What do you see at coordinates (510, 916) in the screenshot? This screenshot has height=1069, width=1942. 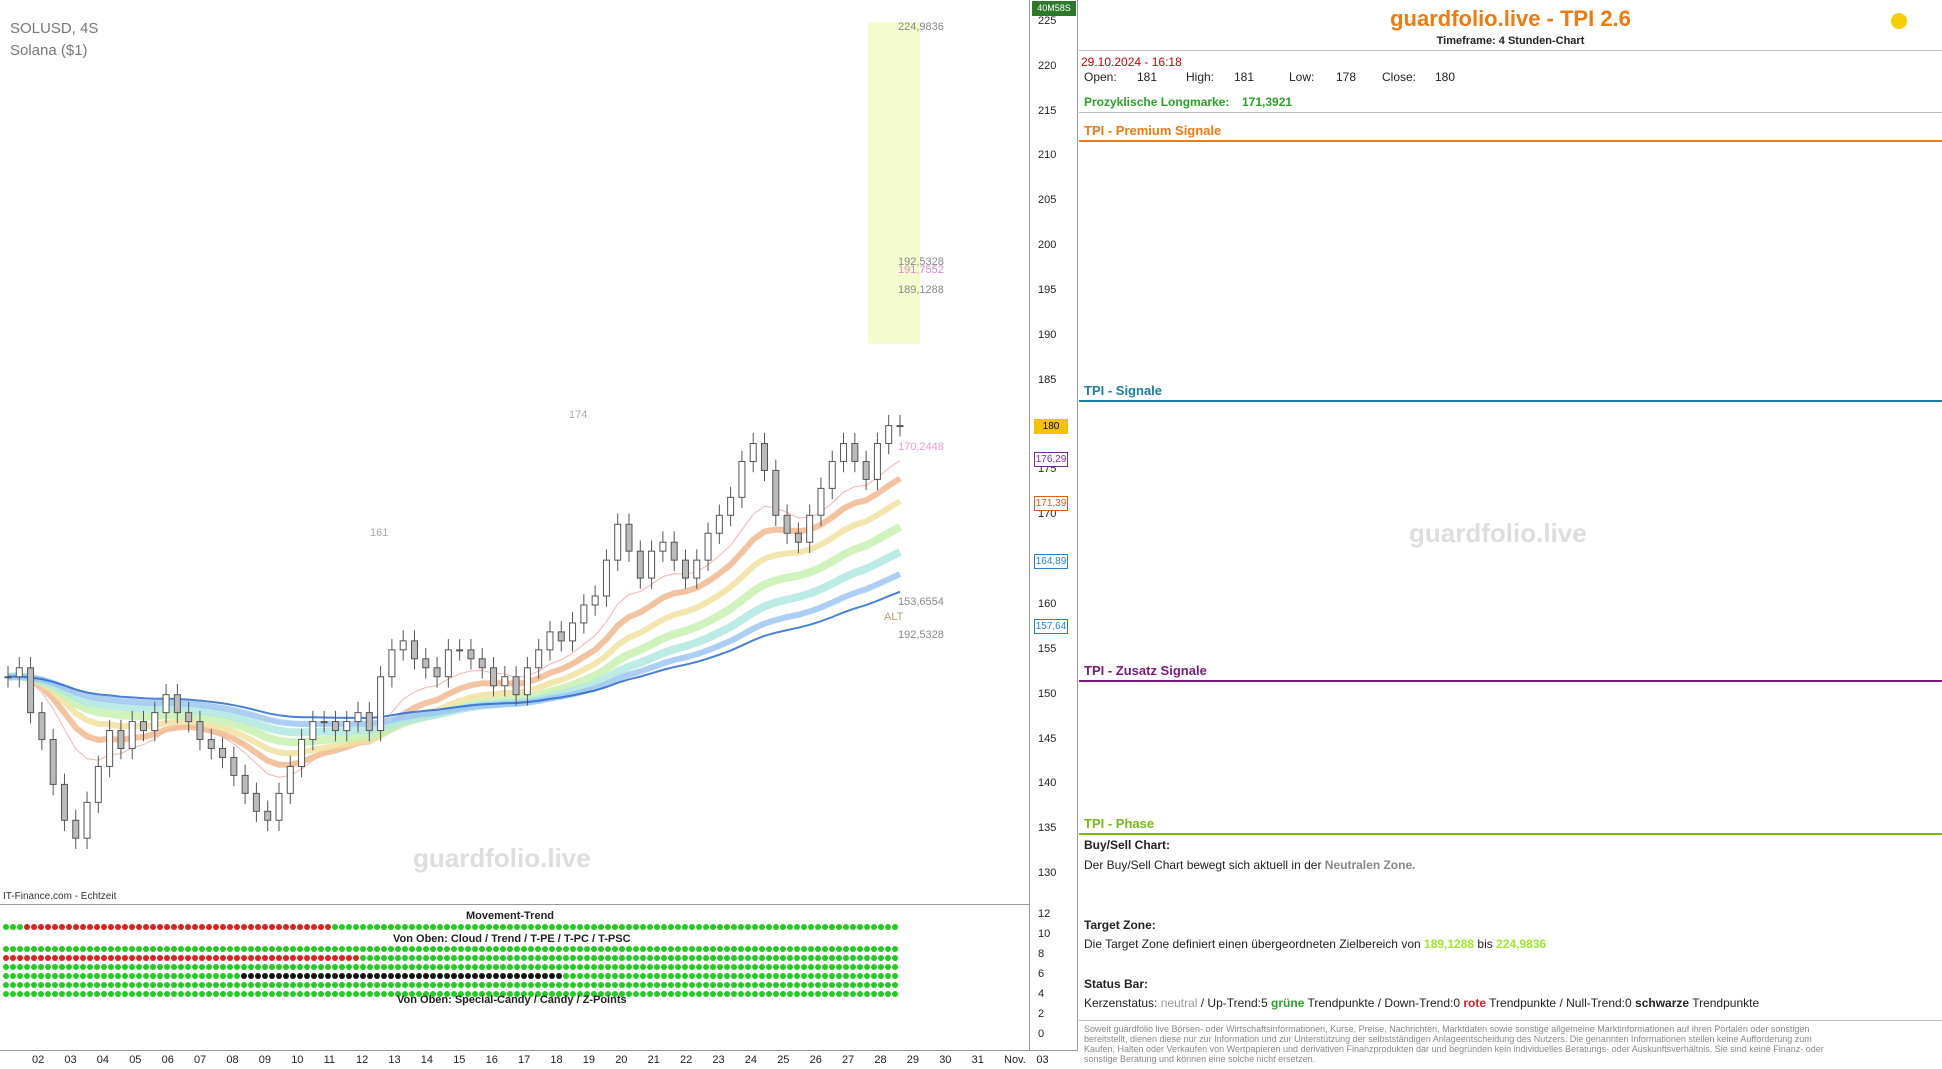 I see `indicator-title-1: Movement-Trend` at bounding box center [510, 916].